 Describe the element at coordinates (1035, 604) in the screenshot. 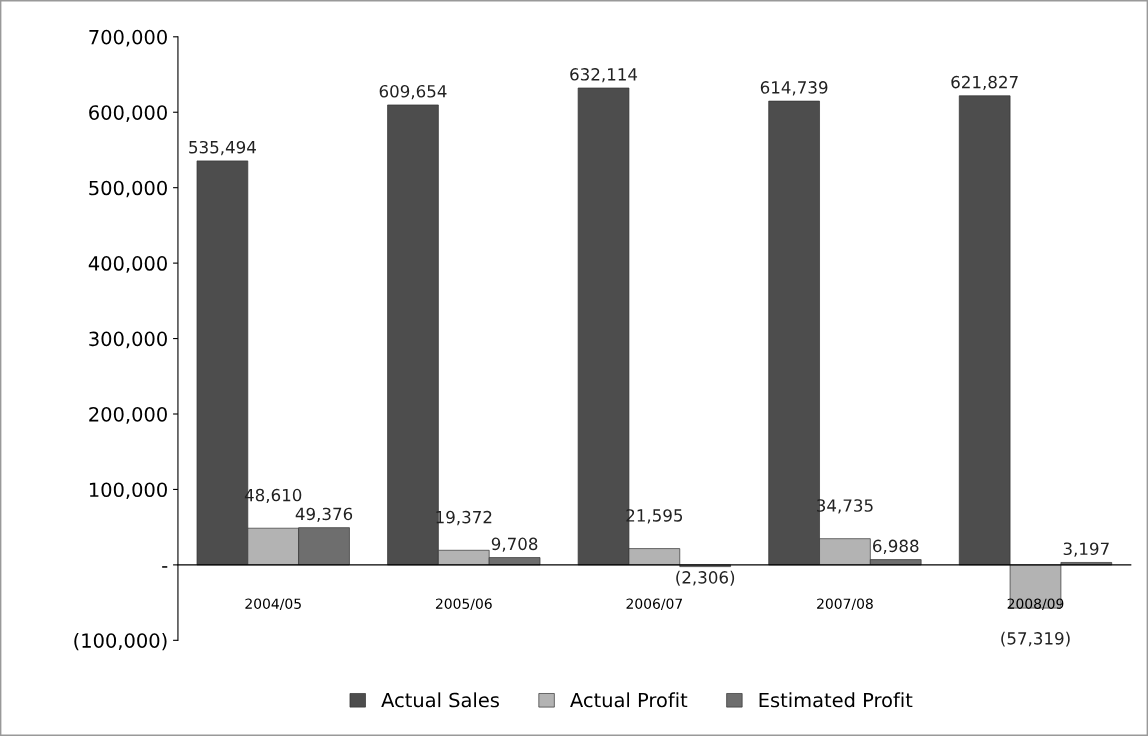

I see `x-tick-label: 2008/09` at that location.